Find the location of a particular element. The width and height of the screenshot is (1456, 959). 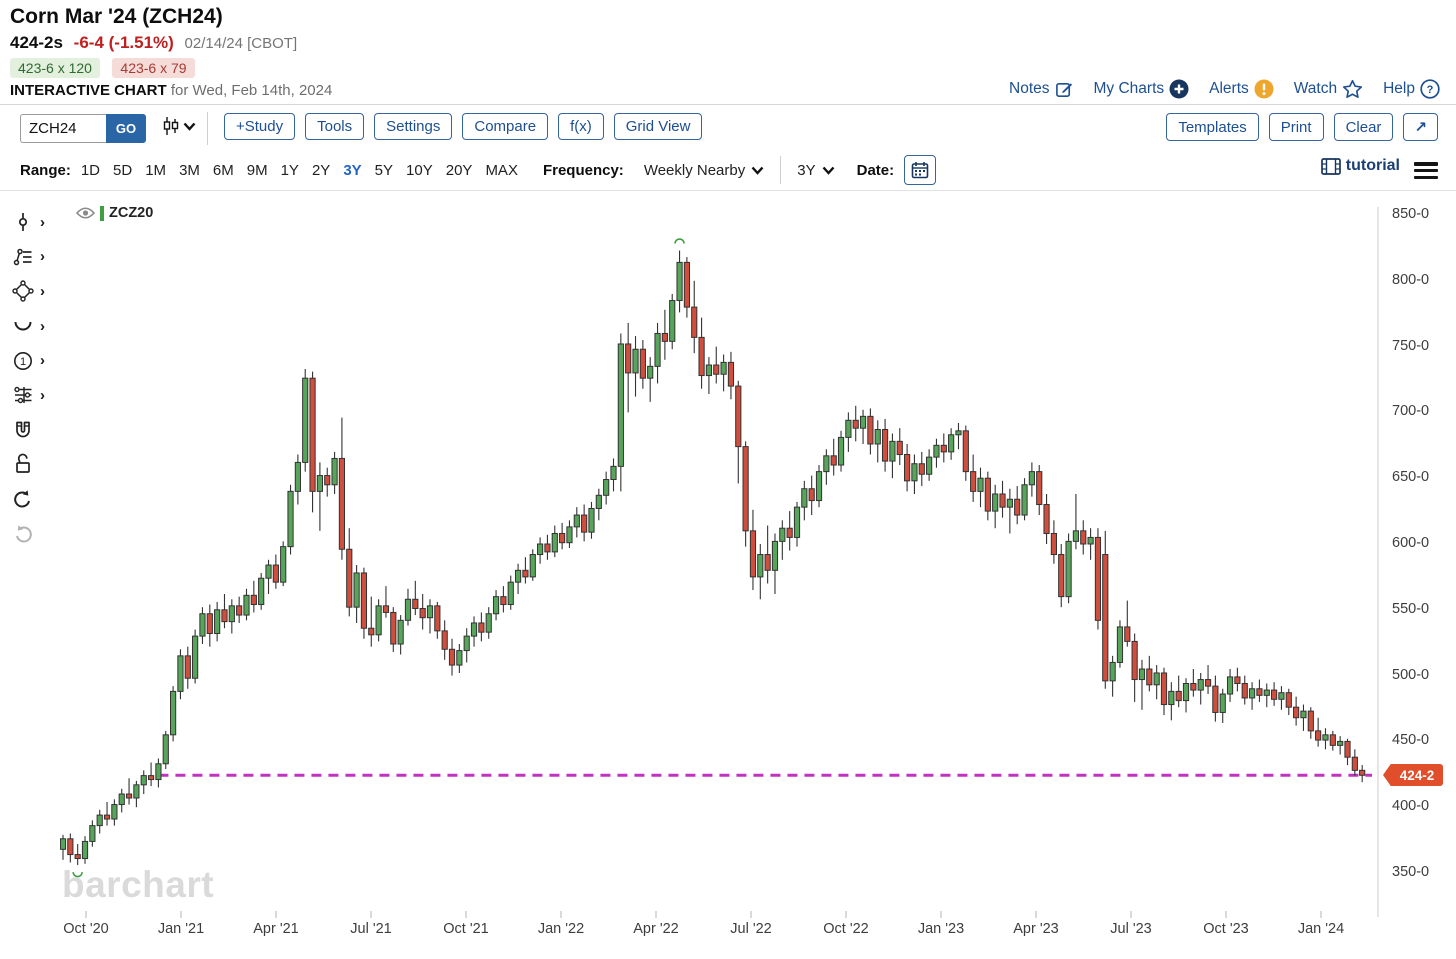

x-axis-label: Oct '20 is located at coordinates (86, 929).